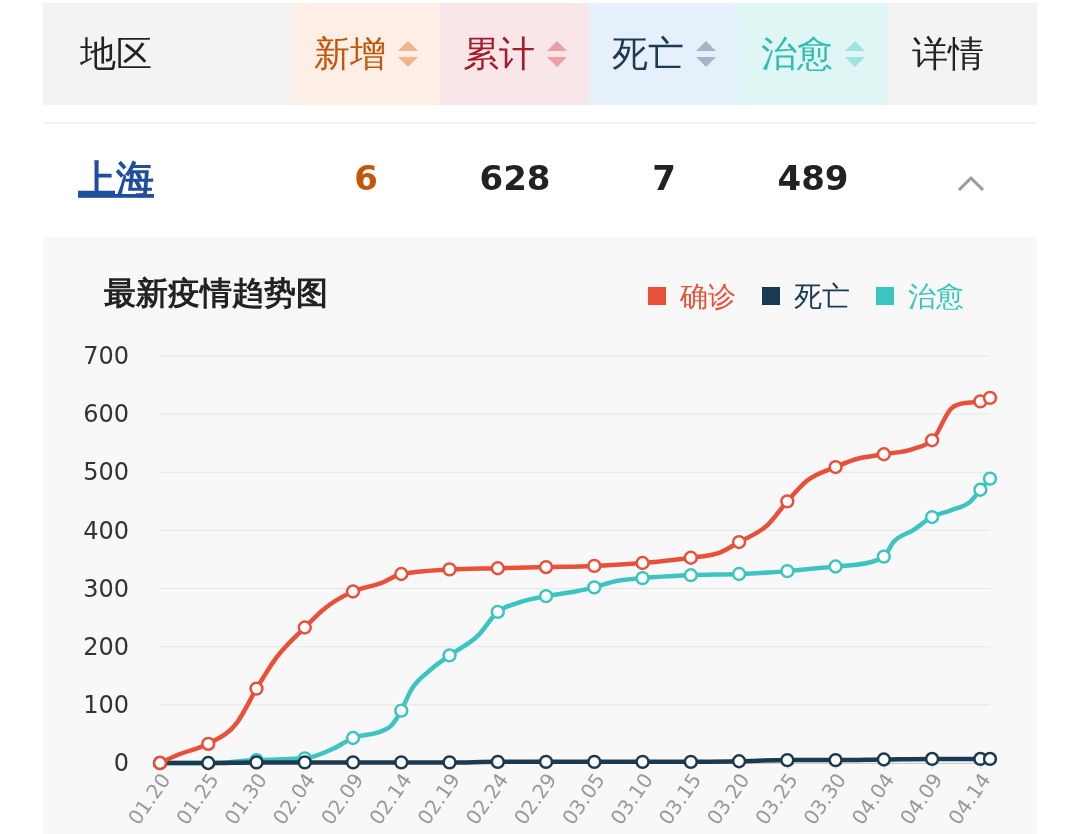 The image size is (1080, 834). I want to click on legend-label: 治愈, so click(936, 296).